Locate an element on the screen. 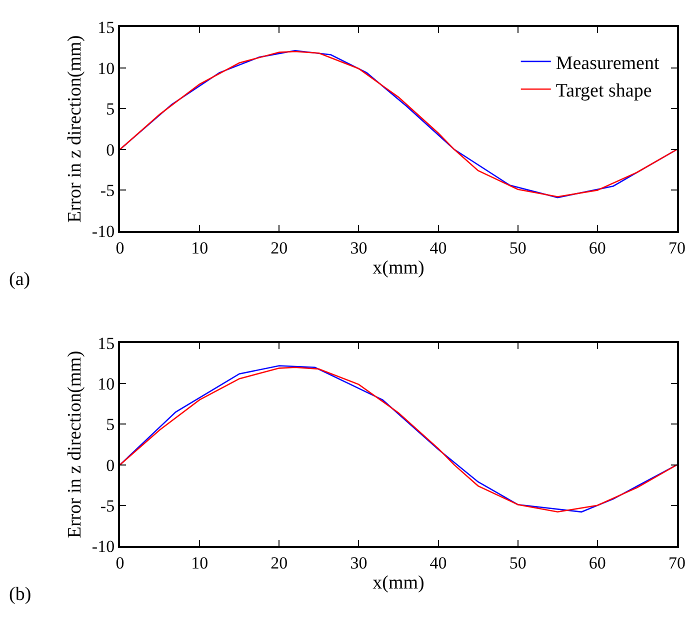 Image resolution: width=698 pixels, height=619 pixels. legend-label: Measurement is located at coordinates (608, 63).